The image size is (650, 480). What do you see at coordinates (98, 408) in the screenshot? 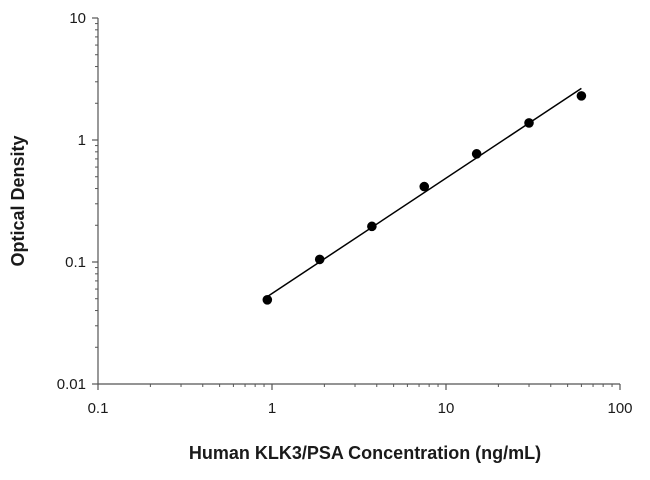
I see `x-tick-label: 0.1` at bounding box center [98, 408].